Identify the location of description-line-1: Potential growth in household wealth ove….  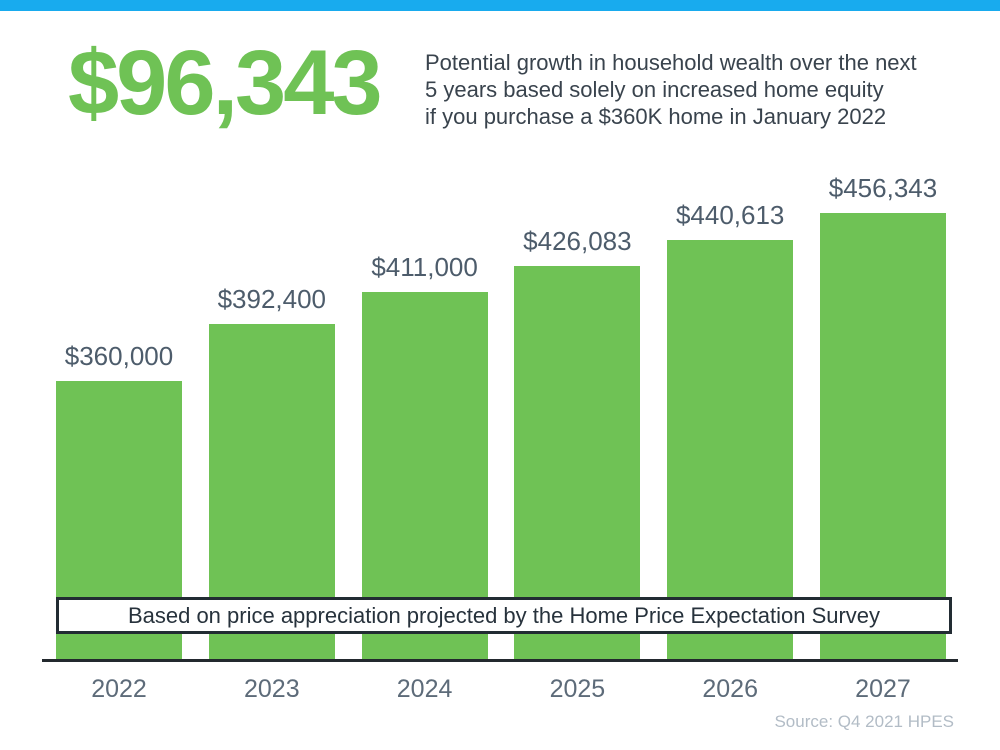
(671, 62).